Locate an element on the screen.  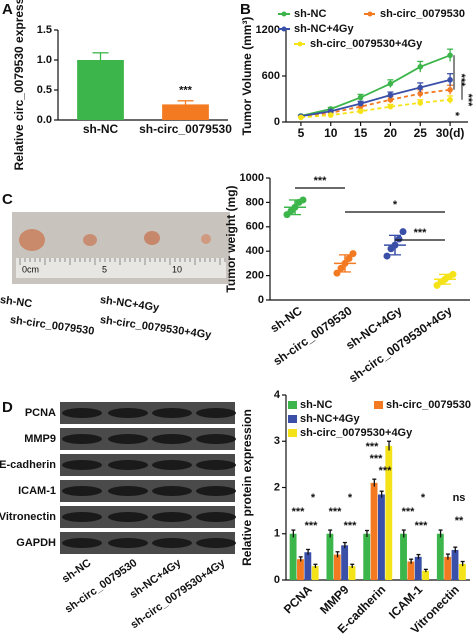
y-axis-label: Tumor Volume (mm³) is located at coordinates (247, 76).